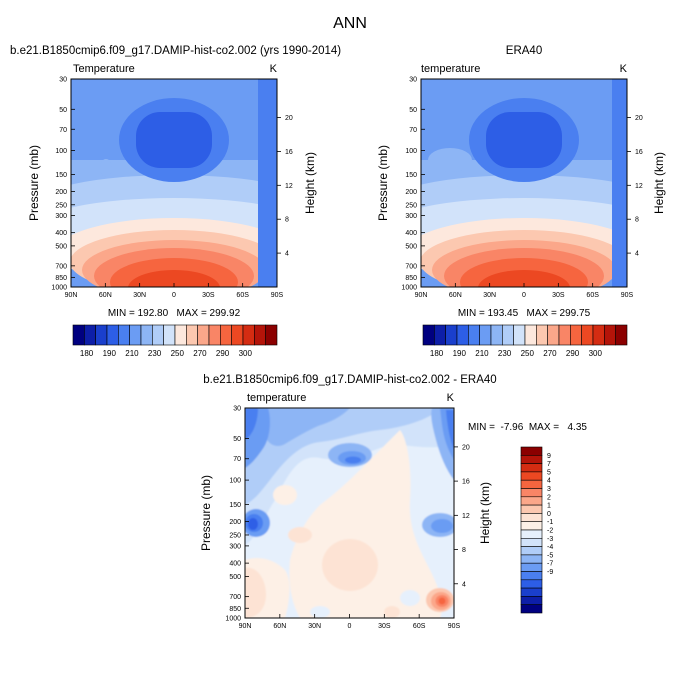  What do you see at coordinates (451, 398) in the screenshot?
I see `units-label: K` at bounding box center [451, 398].